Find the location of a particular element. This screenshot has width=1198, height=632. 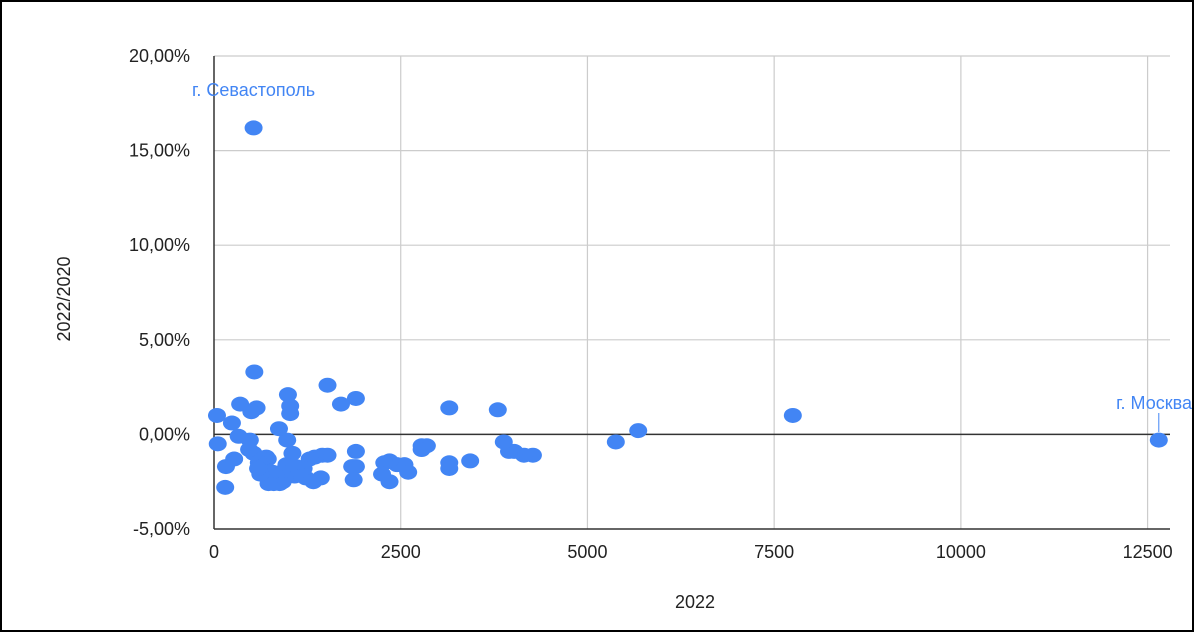

x-tick-label: 10000 is located at coordinates (961, 552).